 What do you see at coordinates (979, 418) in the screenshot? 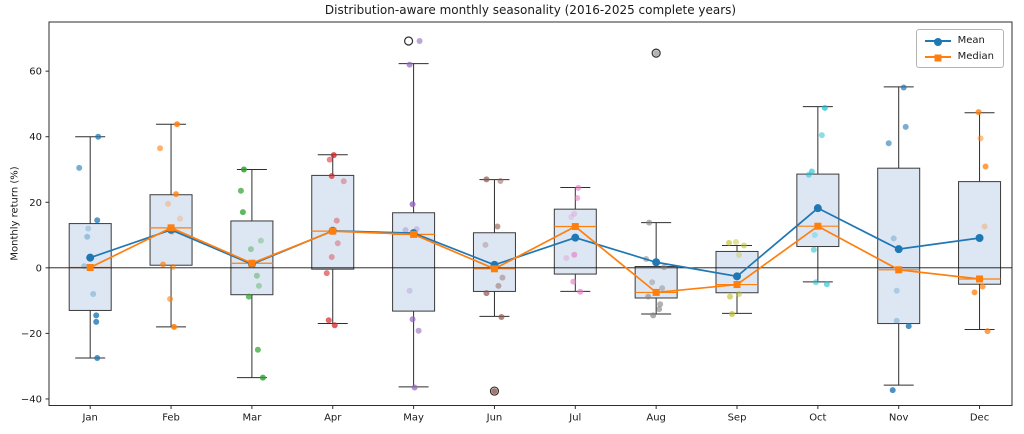
I see `svg-text: Dec` at bounding box center [979, 418].